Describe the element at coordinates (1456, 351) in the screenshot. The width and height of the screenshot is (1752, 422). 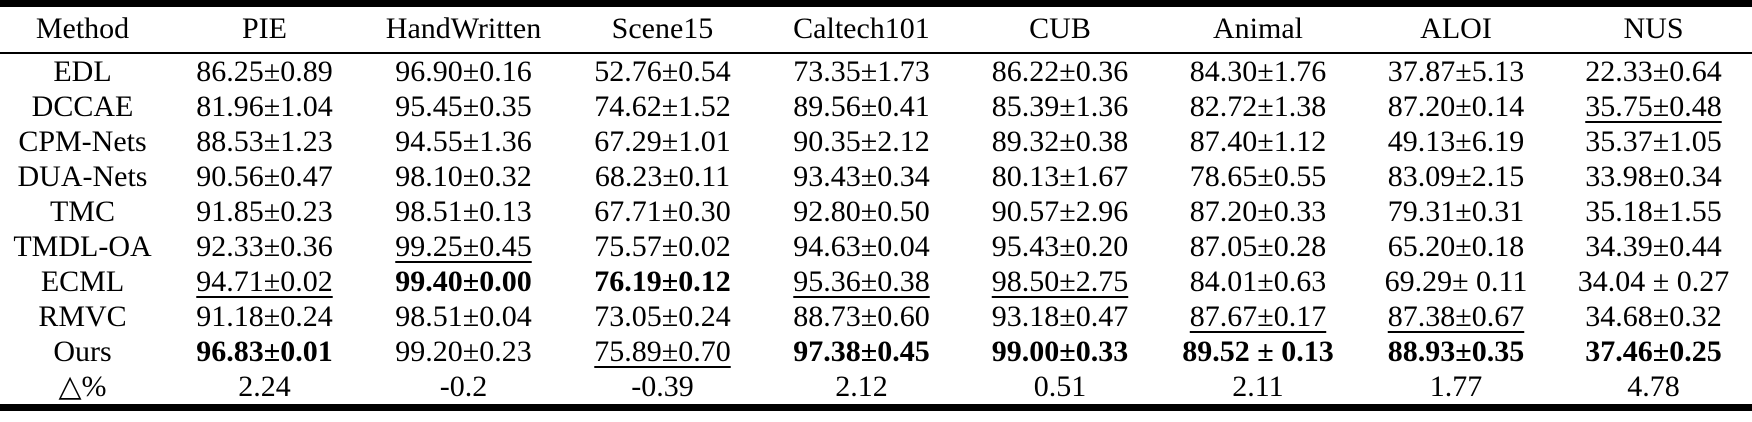
I see `result-cell: 88.93±0.35` at that location.